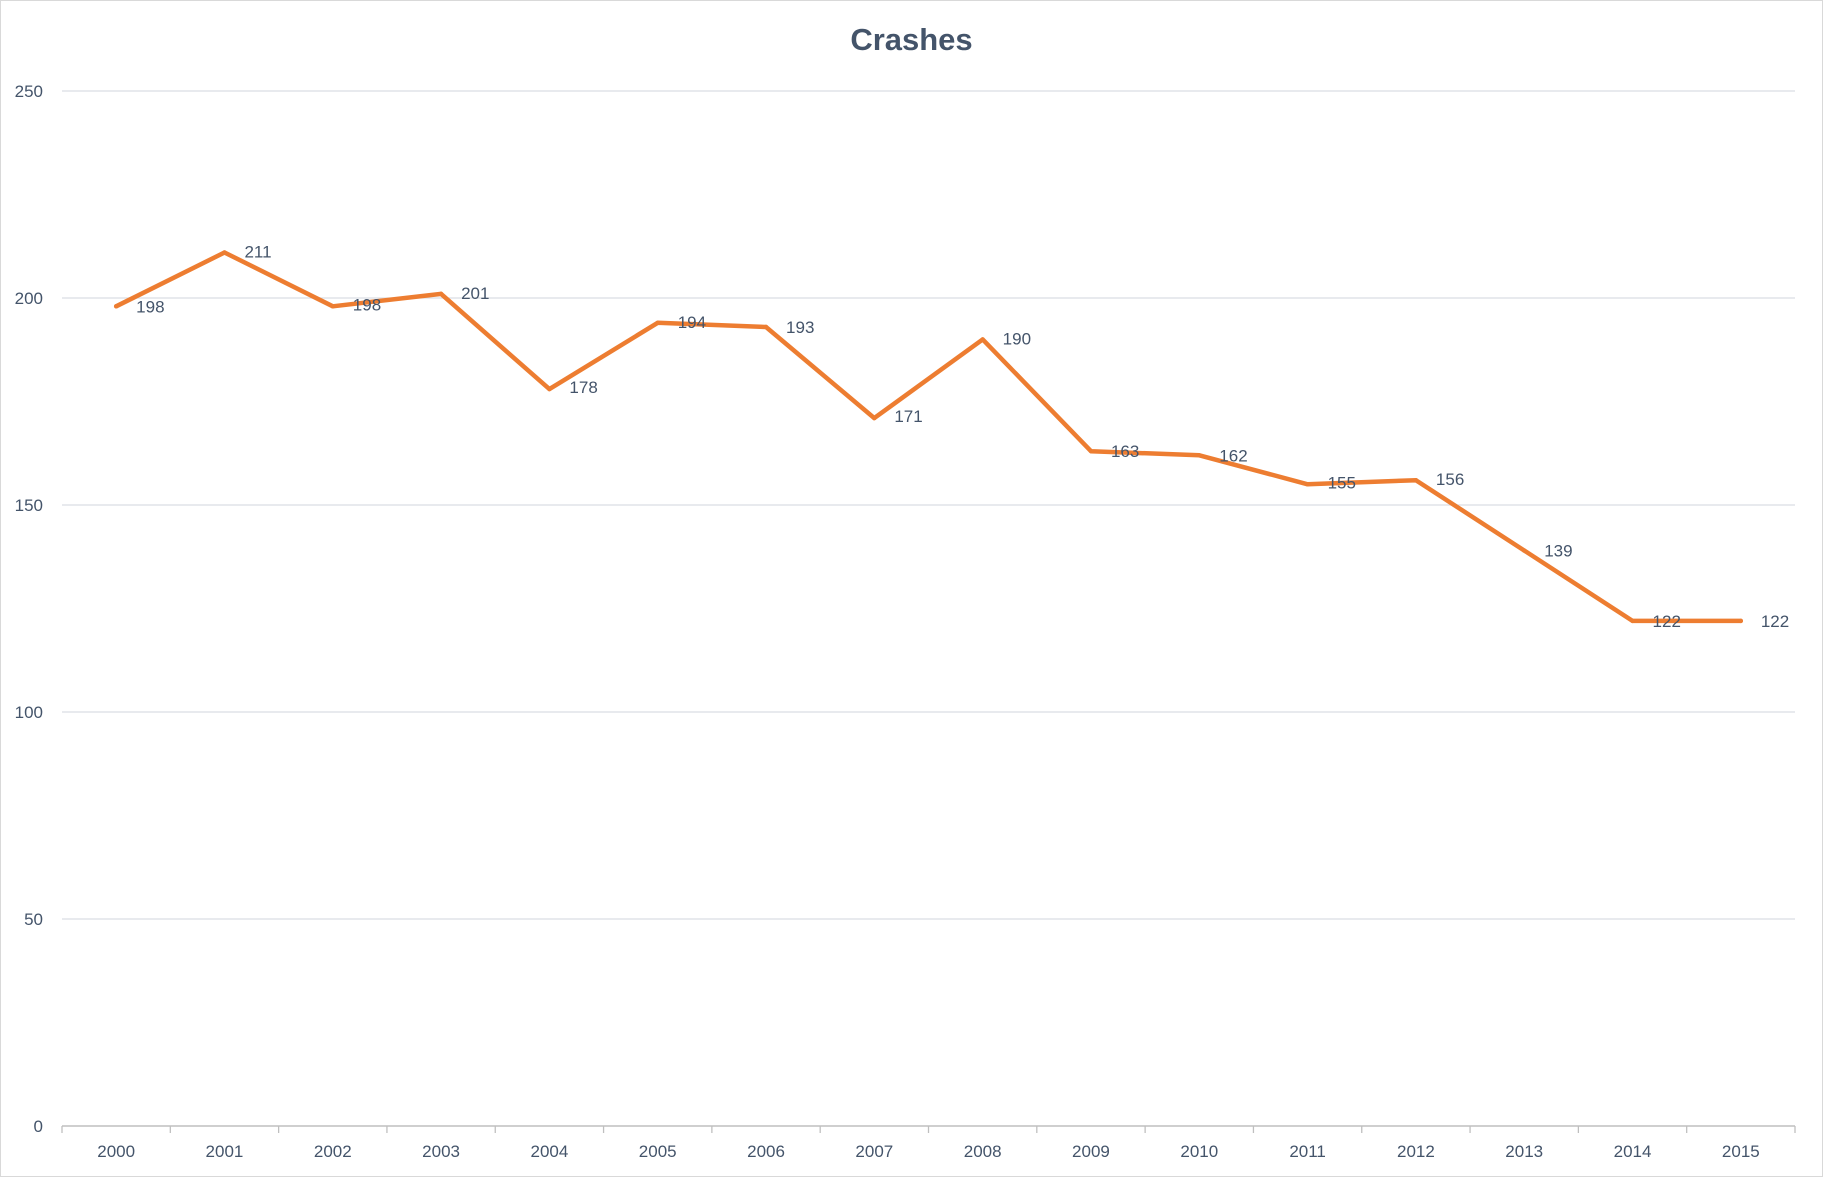 The height and width of the screenshot is (1177, 1823). Describe the element at coordinates (911, 39) in the screenshot. I see `chart-title: Crashes` at that location.